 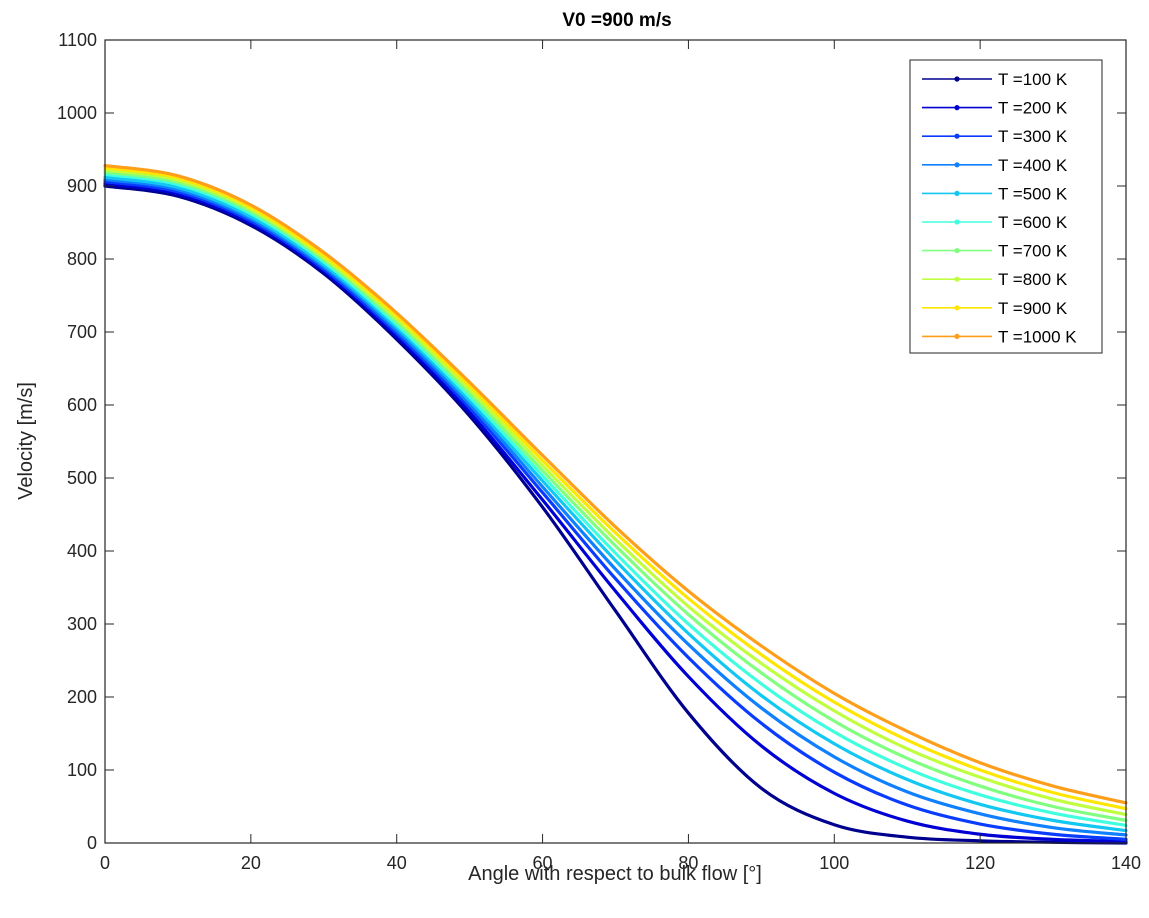 What do you see at coordinates (105, 863) in the screenshot?
I see `x-tick-label: 0` at bounding box center [105, 863].